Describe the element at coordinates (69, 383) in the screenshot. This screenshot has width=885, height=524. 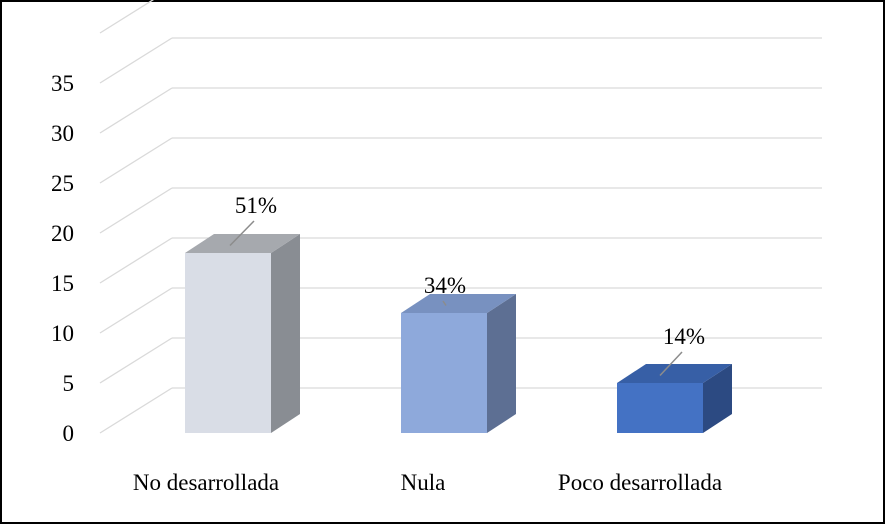
I see `y-tick-label: 5` at that location.